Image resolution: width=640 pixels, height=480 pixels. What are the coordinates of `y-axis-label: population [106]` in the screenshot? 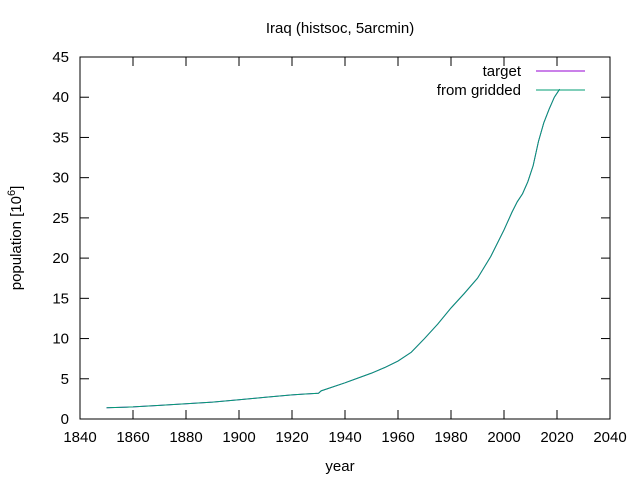 It's located at (15, 238).